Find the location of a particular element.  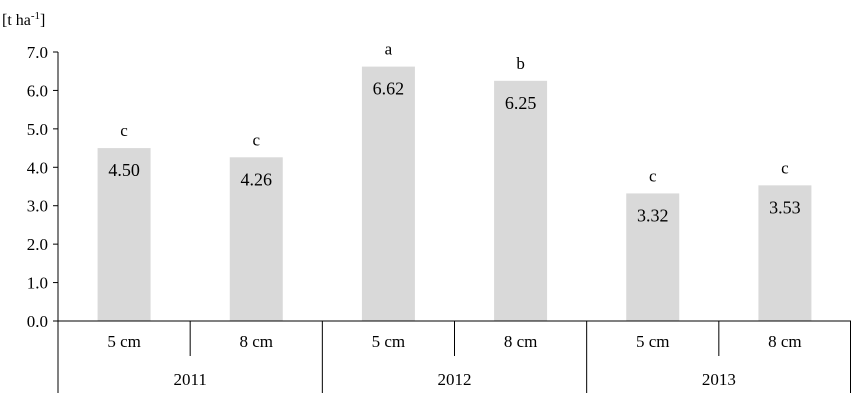

x-group-label: 2012 is located at coordinates (455, 379).